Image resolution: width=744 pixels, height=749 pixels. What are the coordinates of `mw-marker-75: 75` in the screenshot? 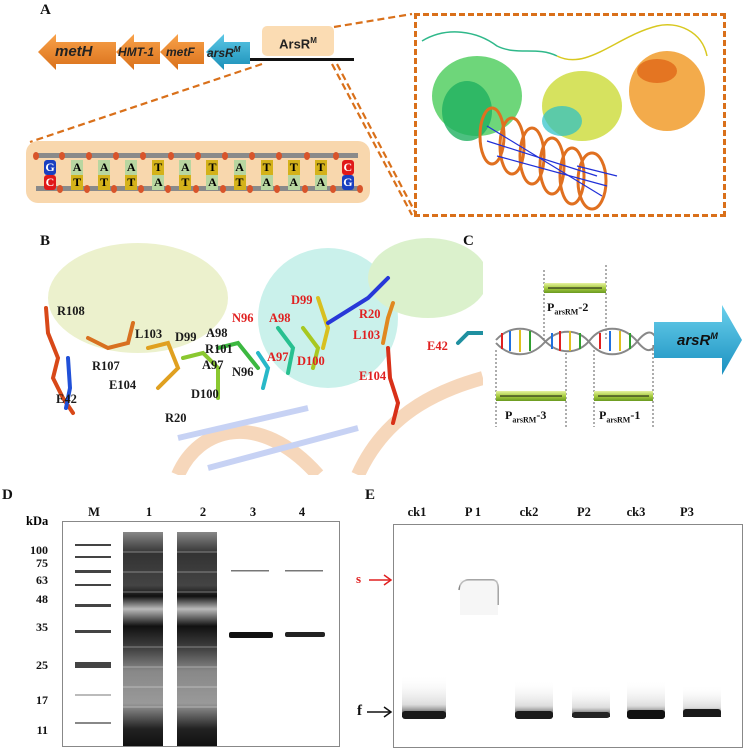 It's located at (42, 563).